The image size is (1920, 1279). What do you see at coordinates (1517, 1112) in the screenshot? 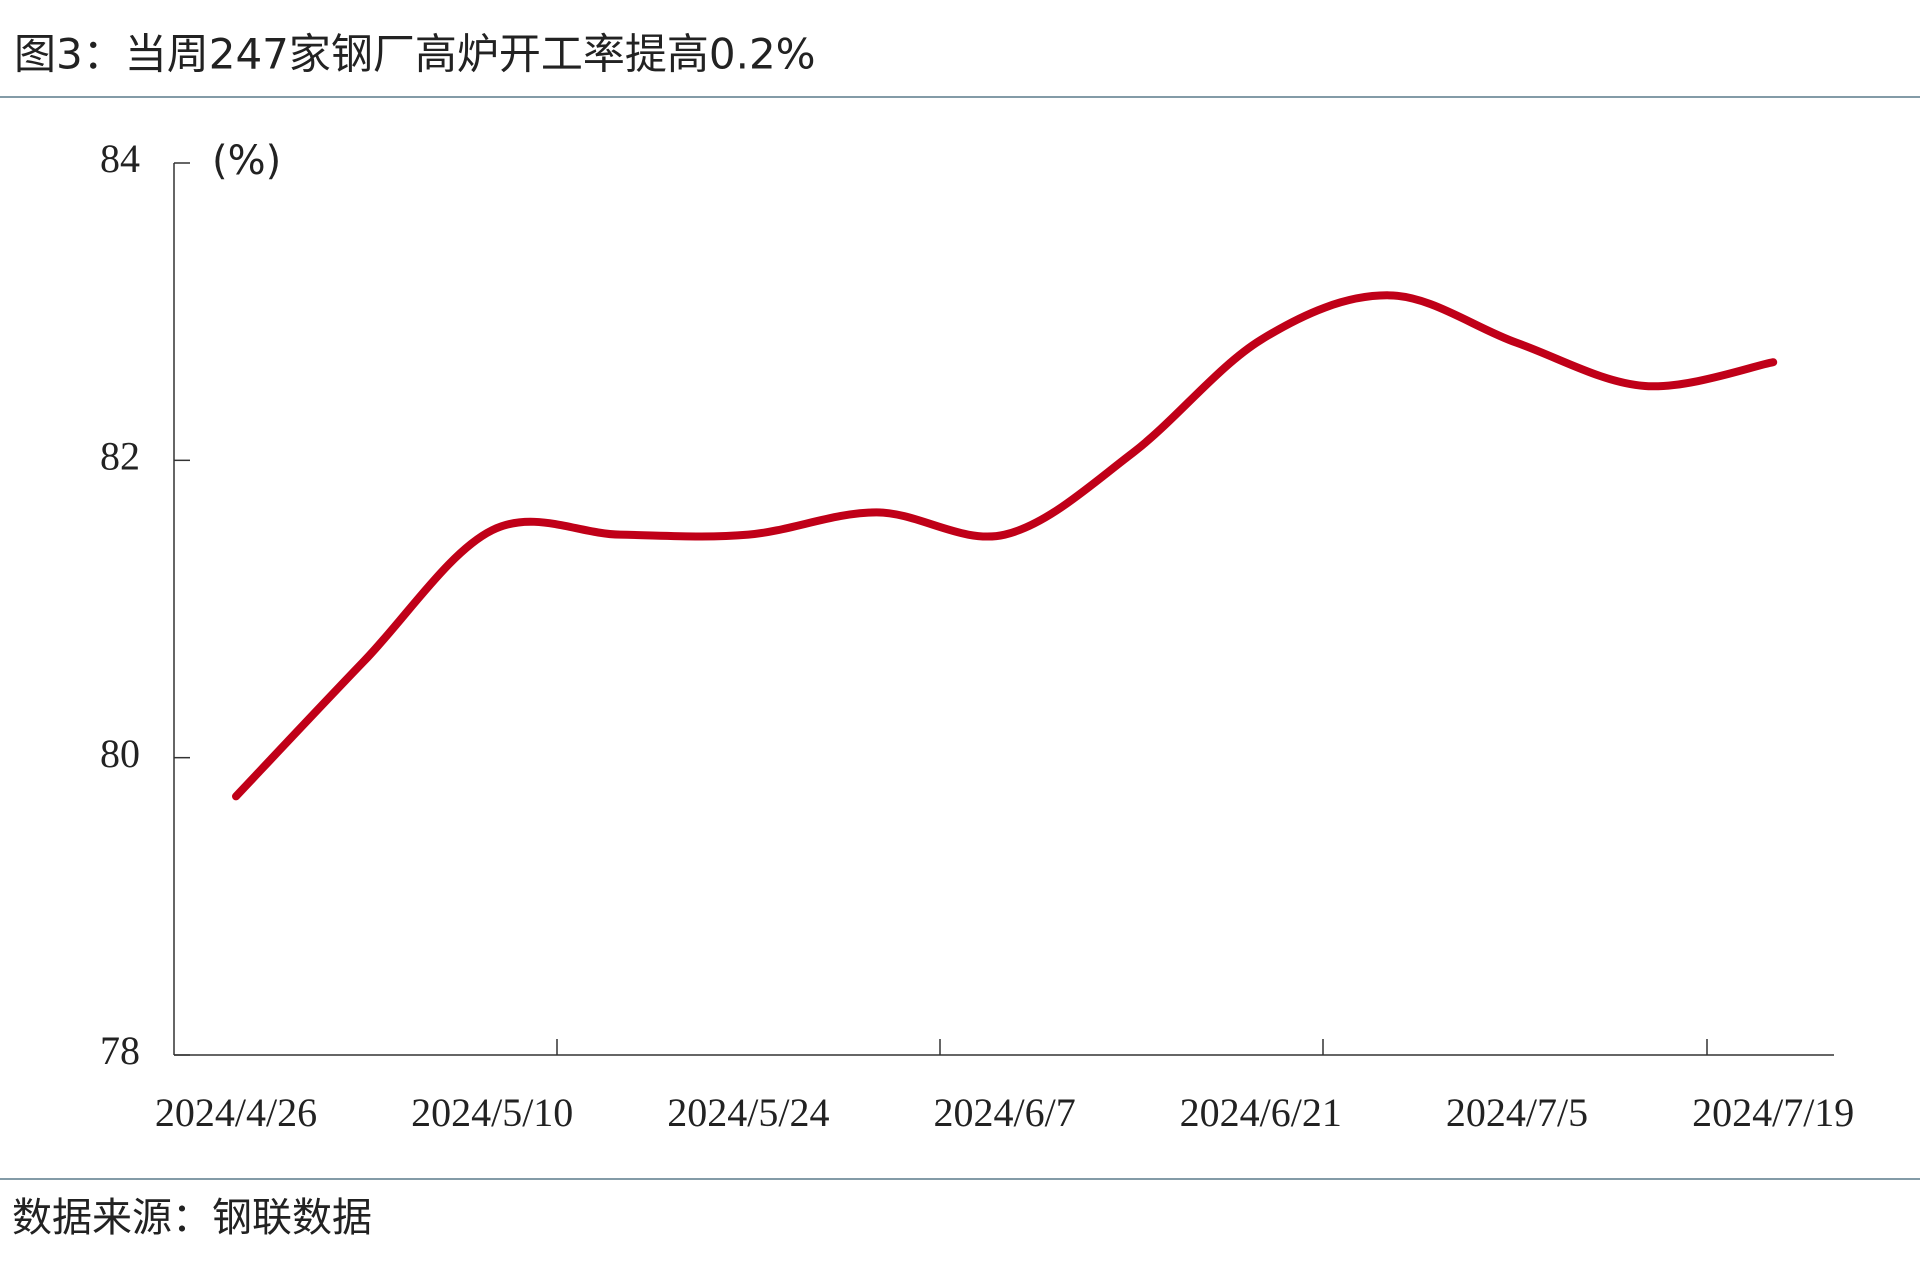
I see `x-tick-label: 2024/7/5` at bounding box center [1517, 1112].